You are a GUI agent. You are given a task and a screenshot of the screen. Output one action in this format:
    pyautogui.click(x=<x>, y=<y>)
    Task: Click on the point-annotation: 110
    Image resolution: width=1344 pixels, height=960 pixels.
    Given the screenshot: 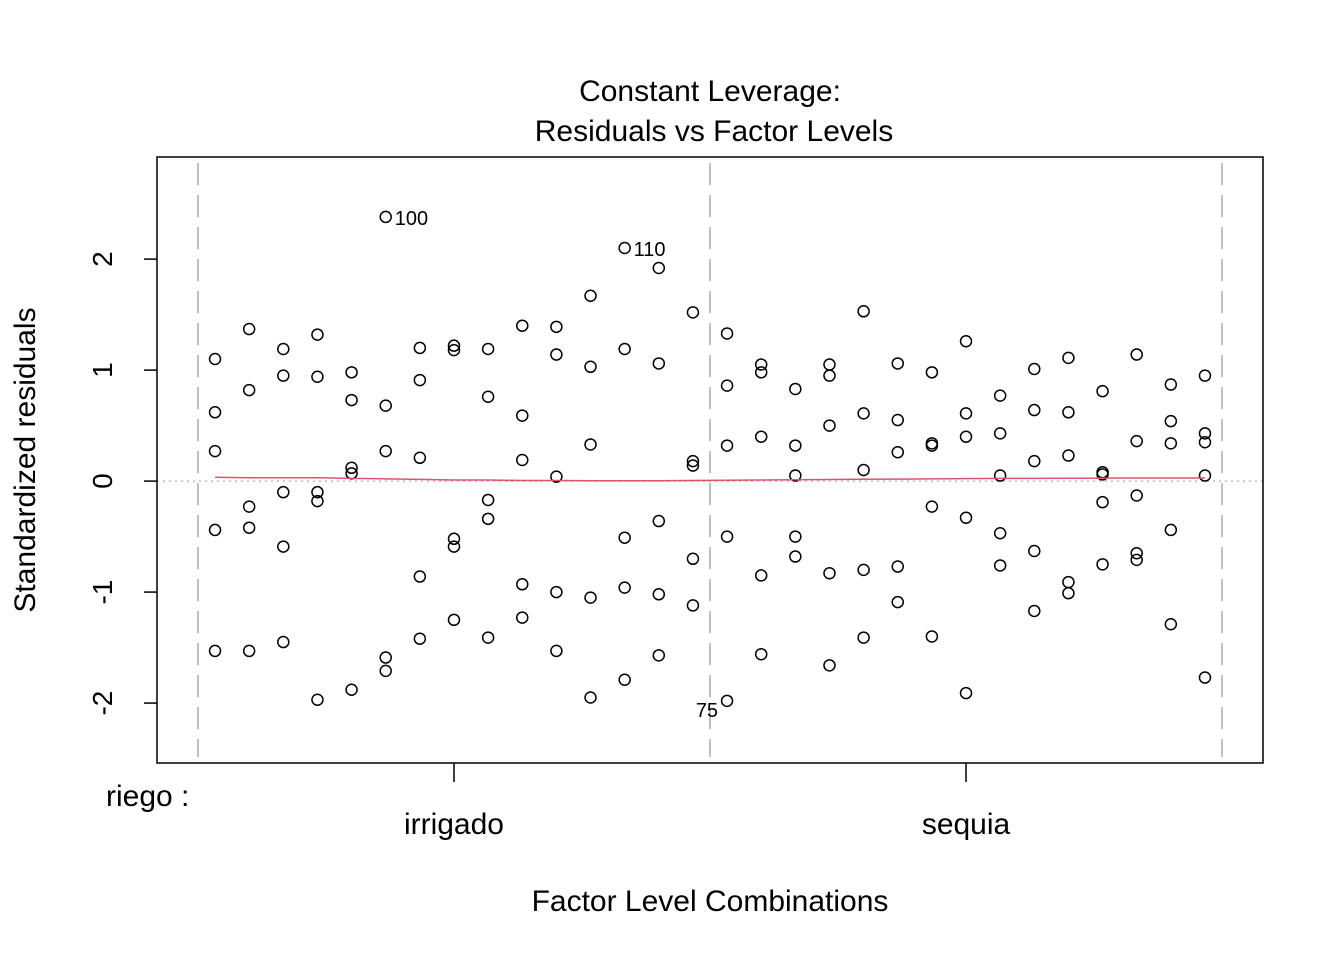 What is the action you would take?
    pyautogui.click(x=650, y=250)
    